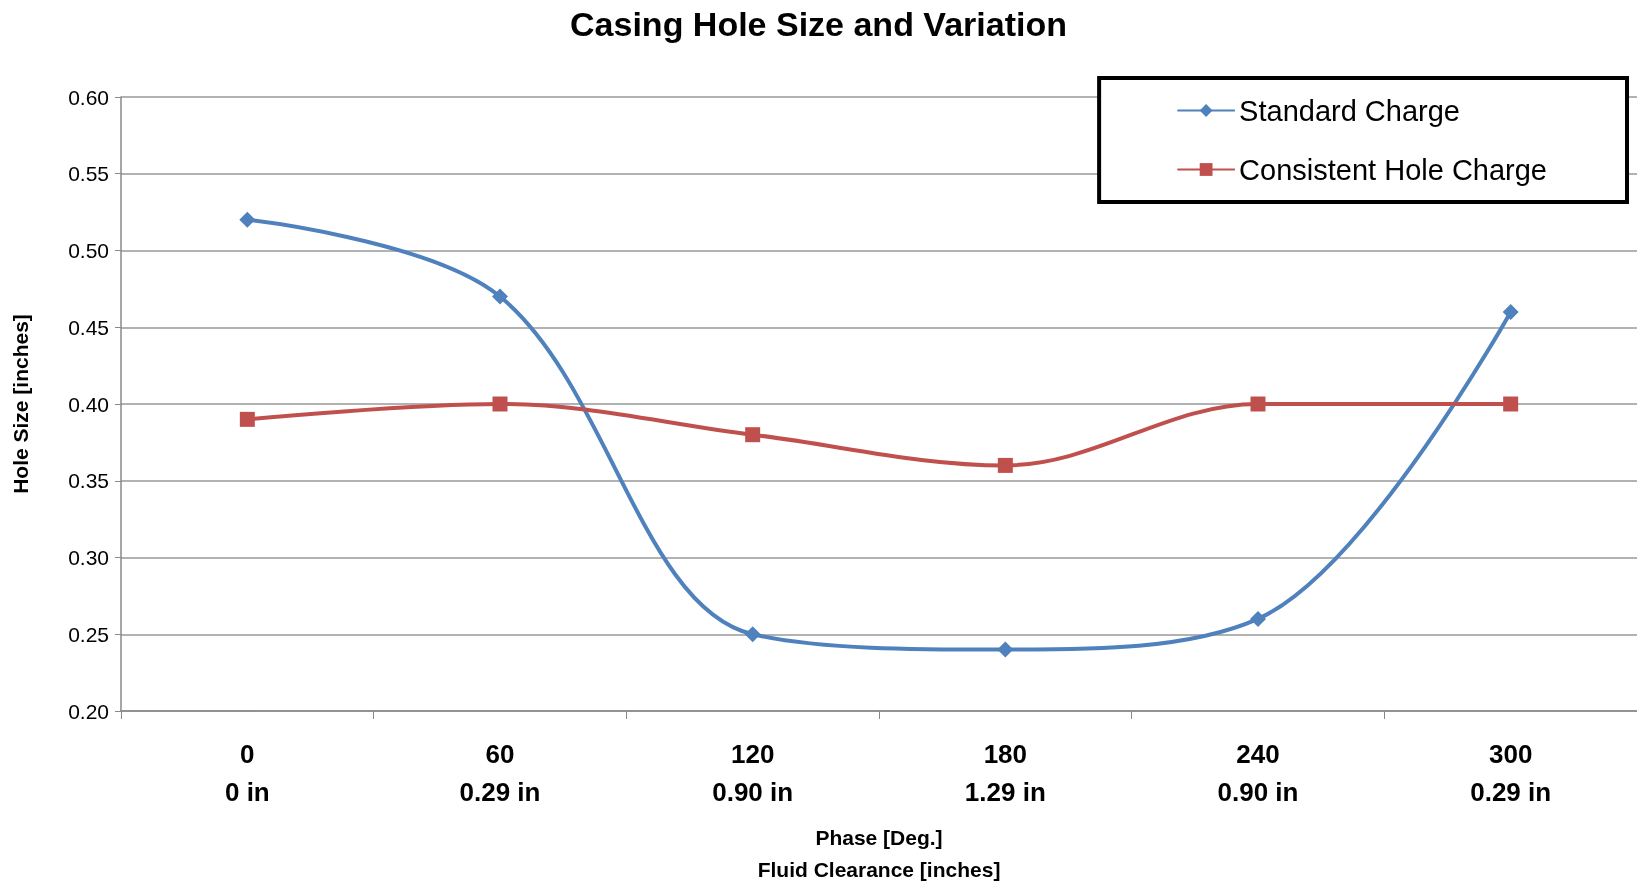 This screenshot has width=1637, height=890. What do you see at coordinates (88, 481) in the screenshot?
I see `y-tick-label: 0.35` at bounding box center [88, 481].